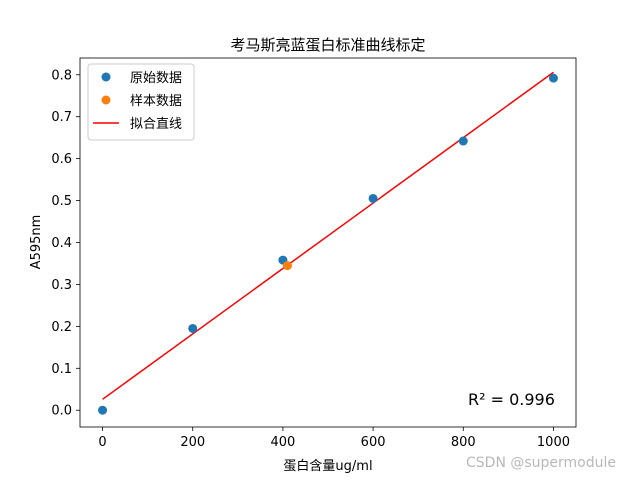  What do you see at coordinates (334, 438) in the screenshot?
I see `x-axis: 0 200 400 600 800 1000` at bounding box center [334, 438].